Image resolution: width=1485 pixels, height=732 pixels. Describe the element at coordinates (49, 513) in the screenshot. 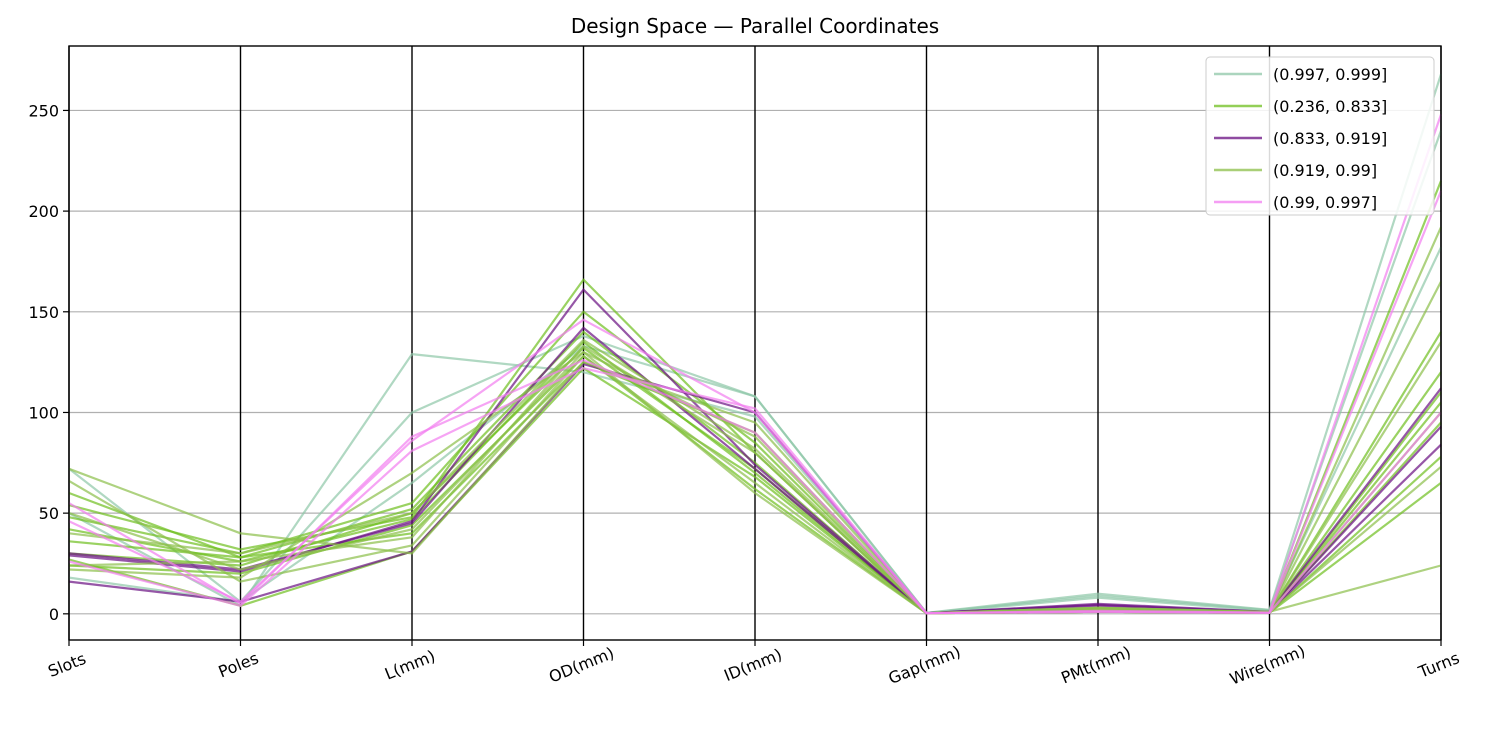

I see `y-tick-label-1: 50` at that location.